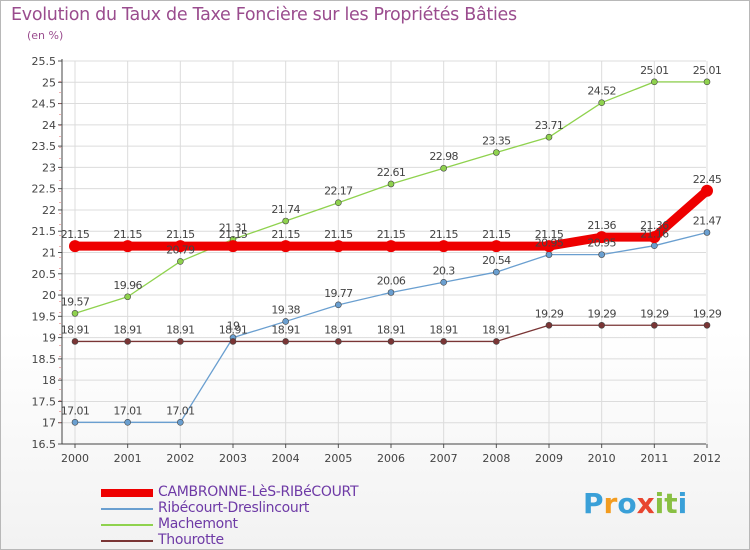 This screenshot has height=550, width=750. What do you see at coordinates (180, 249) in the screenshot?
I see `data-label: 20.79` at bounding box center [180, 249].